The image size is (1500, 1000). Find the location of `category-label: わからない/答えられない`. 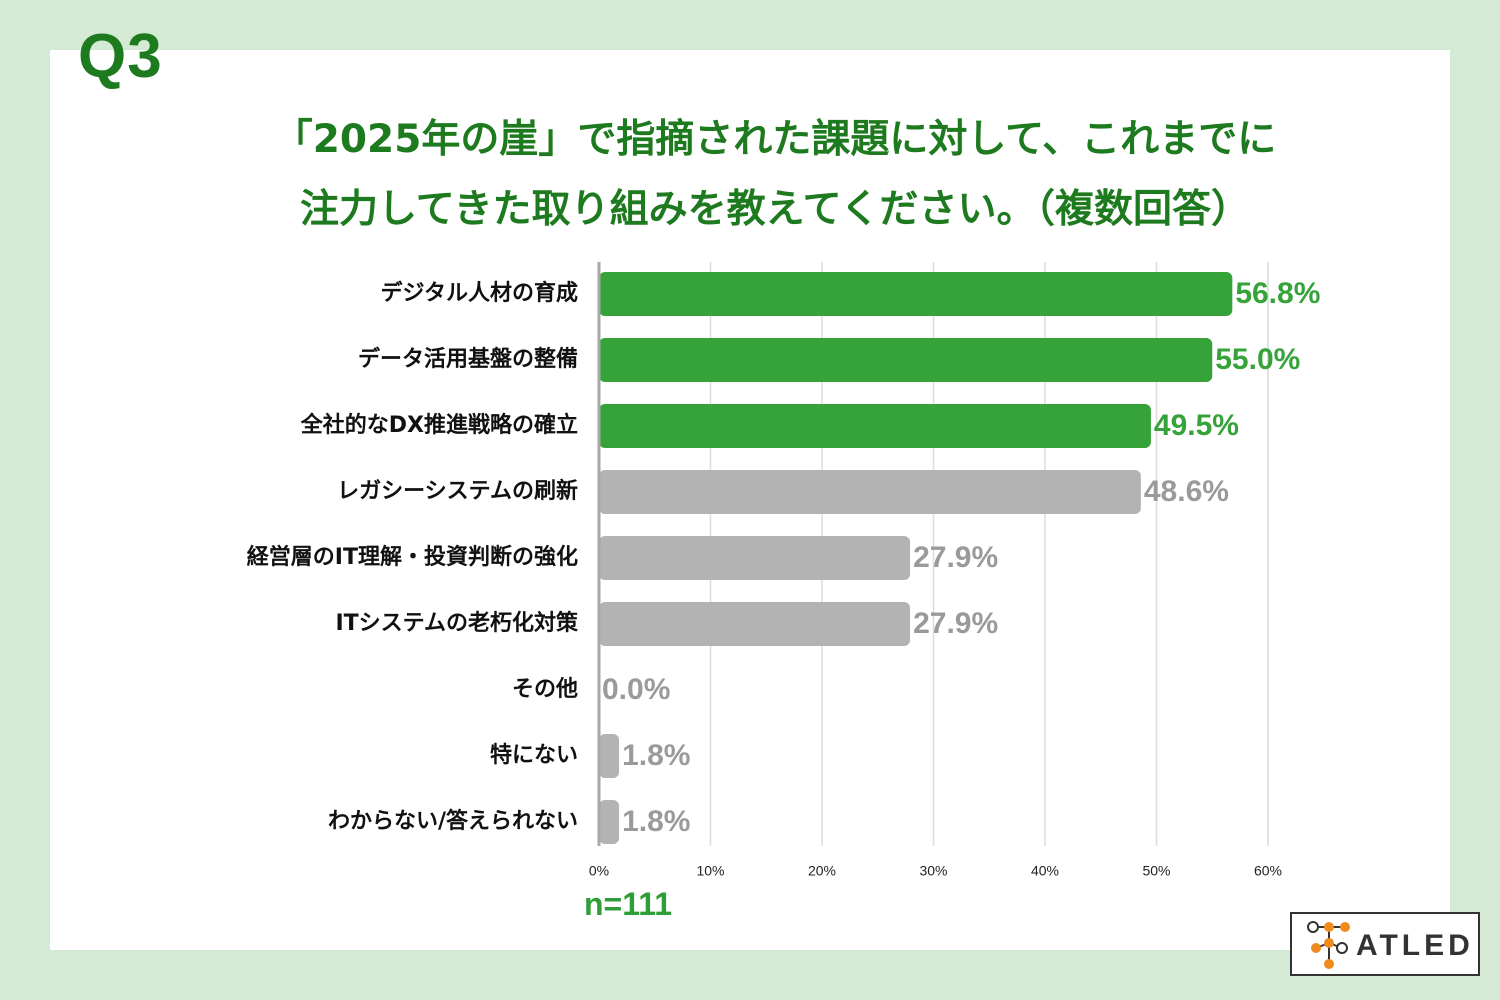

category-label: わからない/答えられない is located at coordinates (453, 821).